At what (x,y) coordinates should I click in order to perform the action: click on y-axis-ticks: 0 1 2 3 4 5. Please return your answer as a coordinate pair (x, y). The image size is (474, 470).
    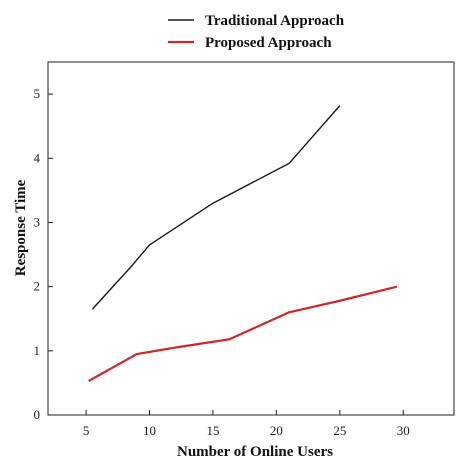
    Looking at the image, I should click on (43, 254).